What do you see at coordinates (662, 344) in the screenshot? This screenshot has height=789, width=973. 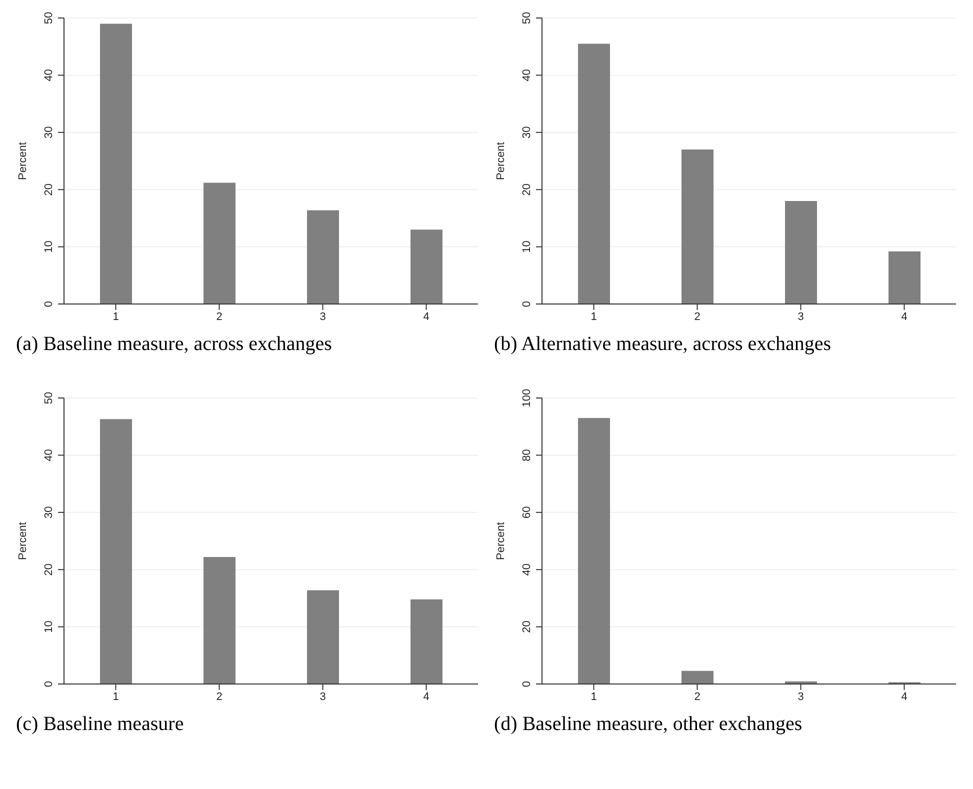 I see `text: (b) Alternative measure, across exchanges` at bounding box center [662, 344].